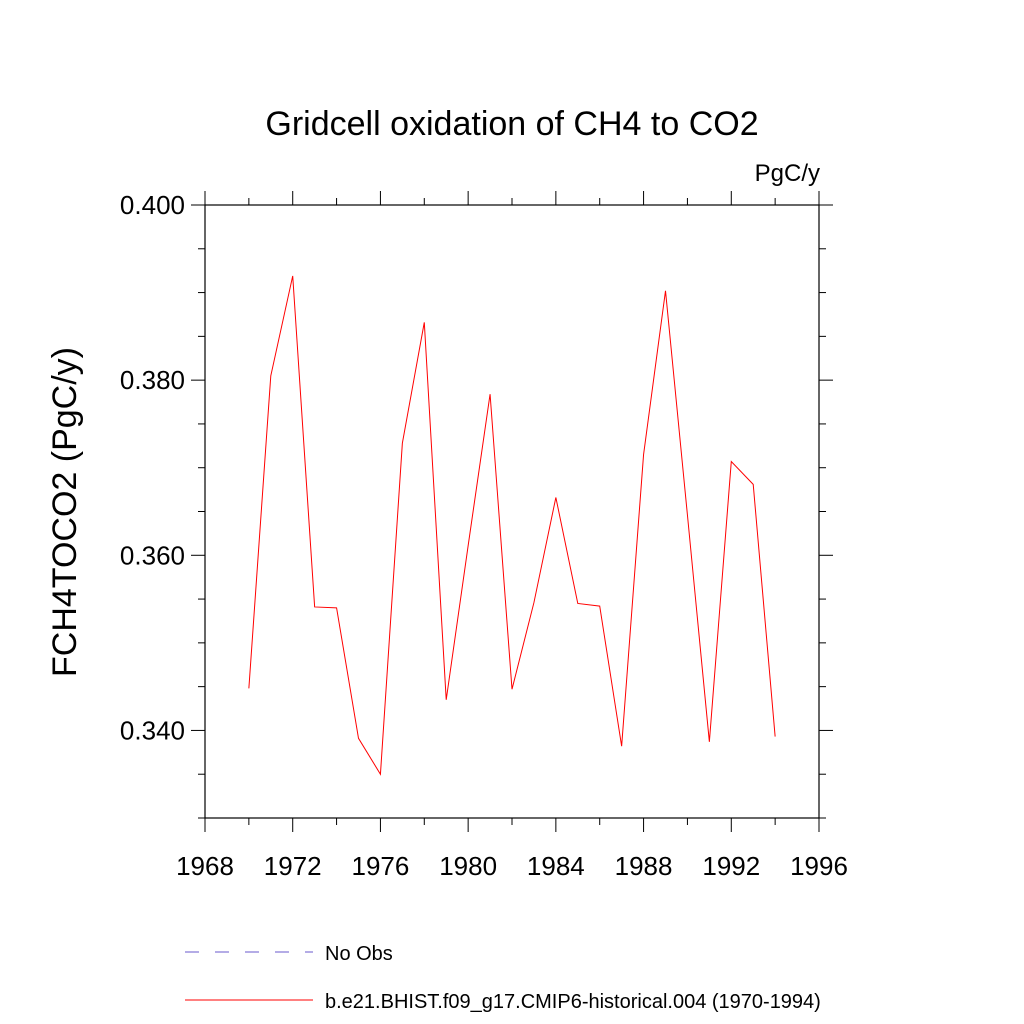 Image resolution: width=1024 pixels, height=1024 pixels. What do you see at coordinates (511, 124) in the screenshot?
I see `chart-title: Gridcell oxidation of CH4 to CO2` at bounding box center [511, 124].